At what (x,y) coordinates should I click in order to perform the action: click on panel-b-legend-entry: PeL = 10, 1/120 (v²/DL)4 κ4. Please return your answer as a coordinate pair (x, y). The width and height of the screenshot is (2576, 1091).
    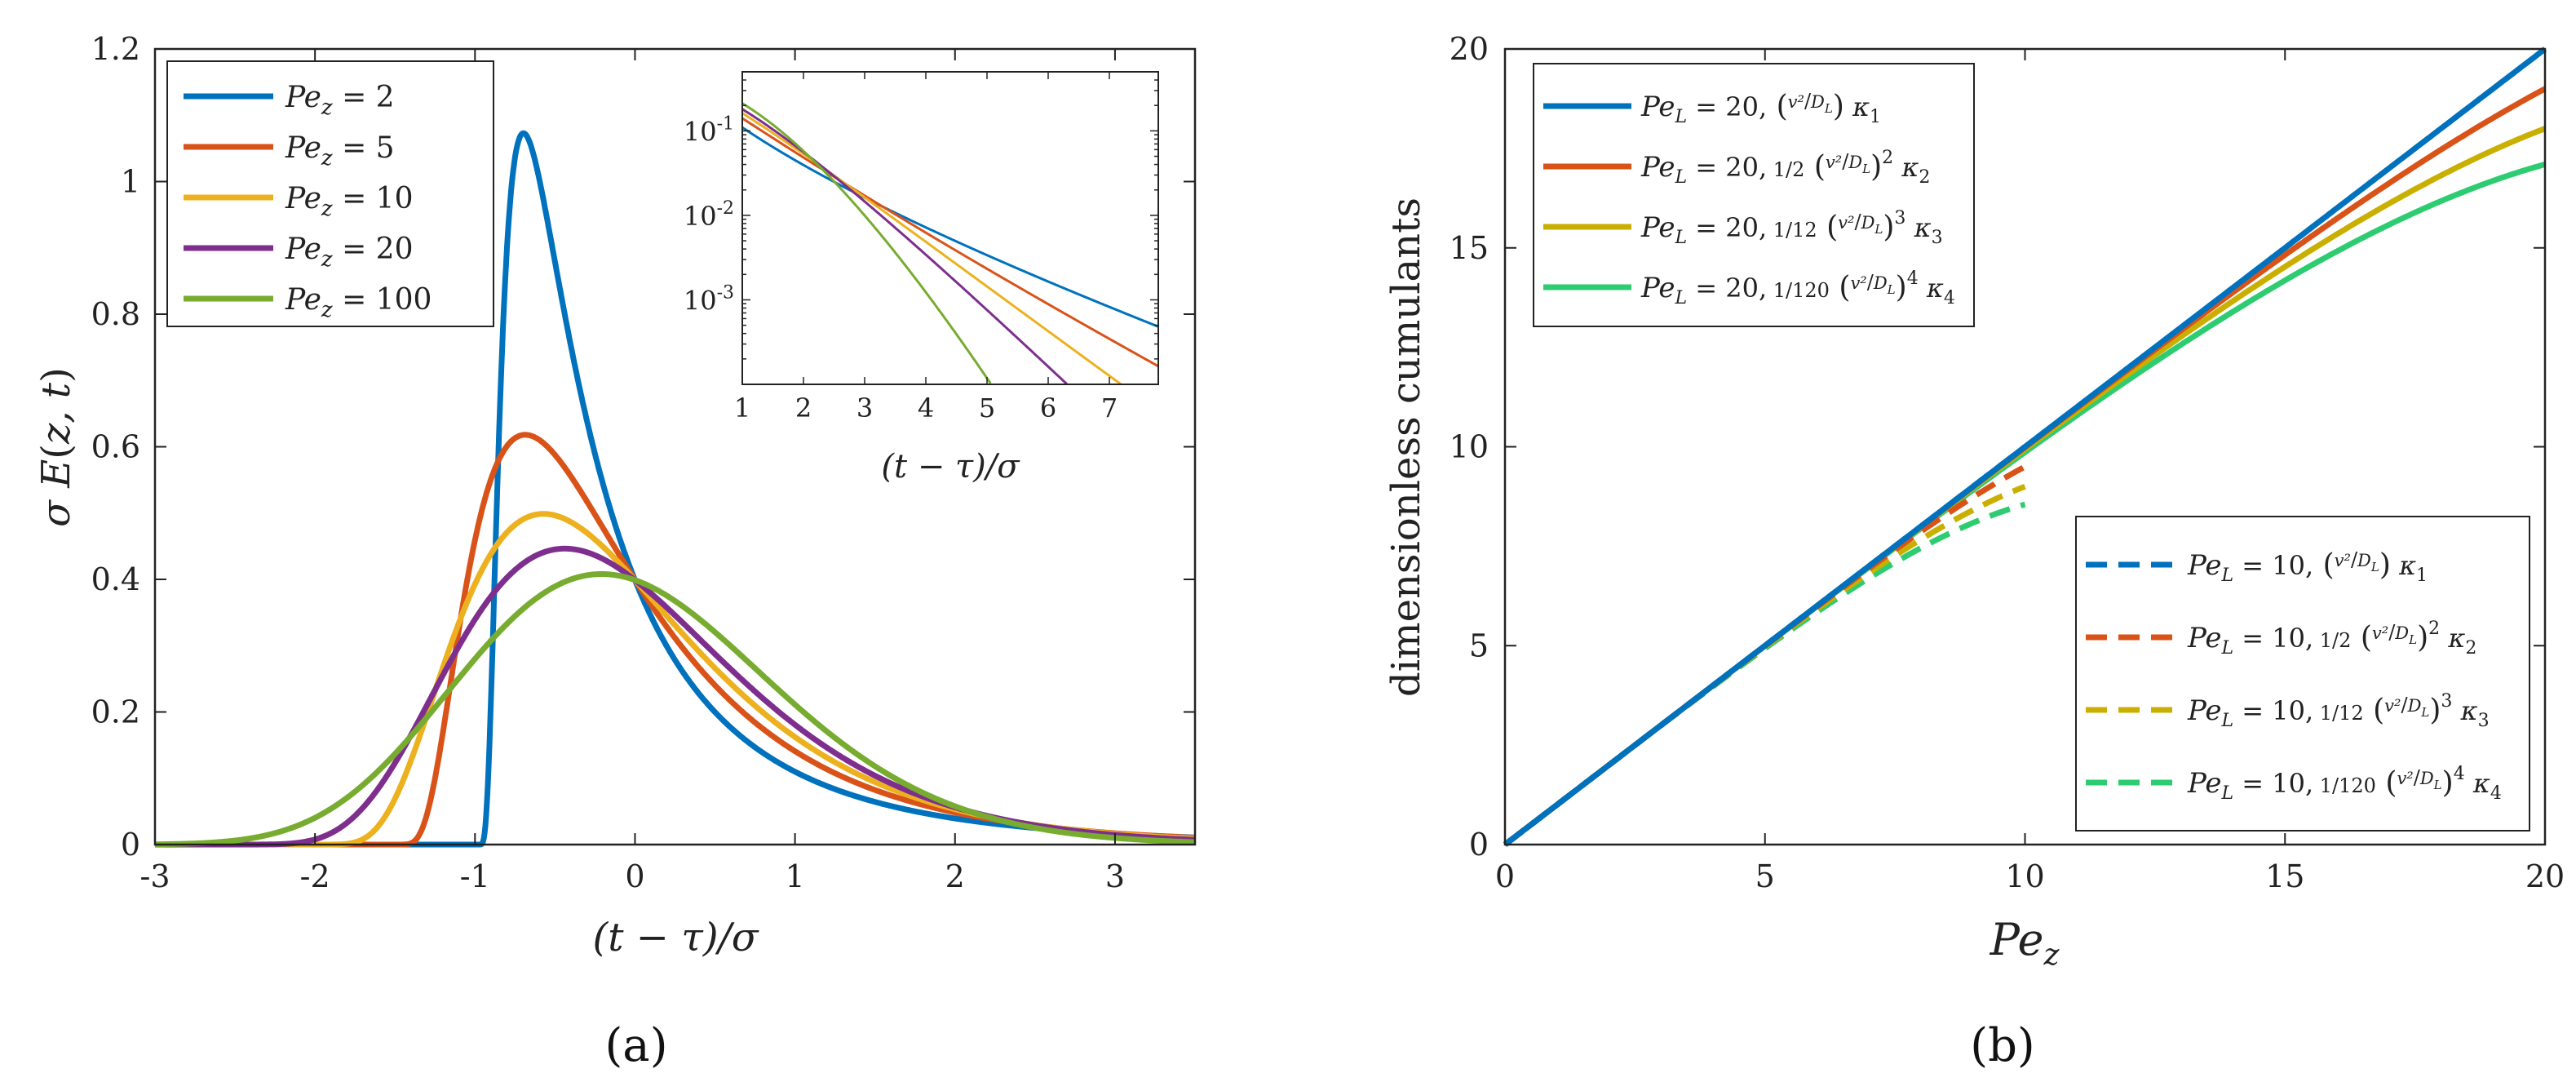
    Looking at the image, I should click on (2344, 784).